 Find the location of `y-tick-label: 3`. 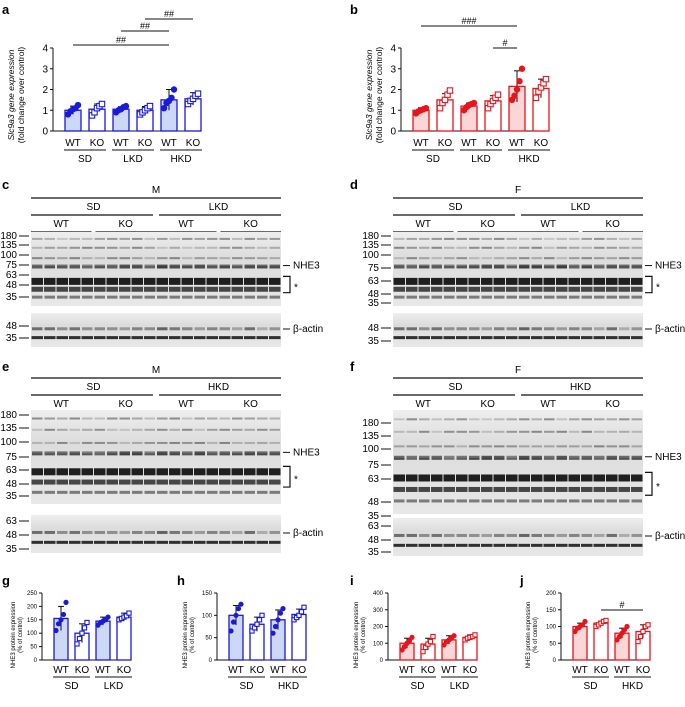

y-tick-label: 3 is located at coordinates (393, 69).